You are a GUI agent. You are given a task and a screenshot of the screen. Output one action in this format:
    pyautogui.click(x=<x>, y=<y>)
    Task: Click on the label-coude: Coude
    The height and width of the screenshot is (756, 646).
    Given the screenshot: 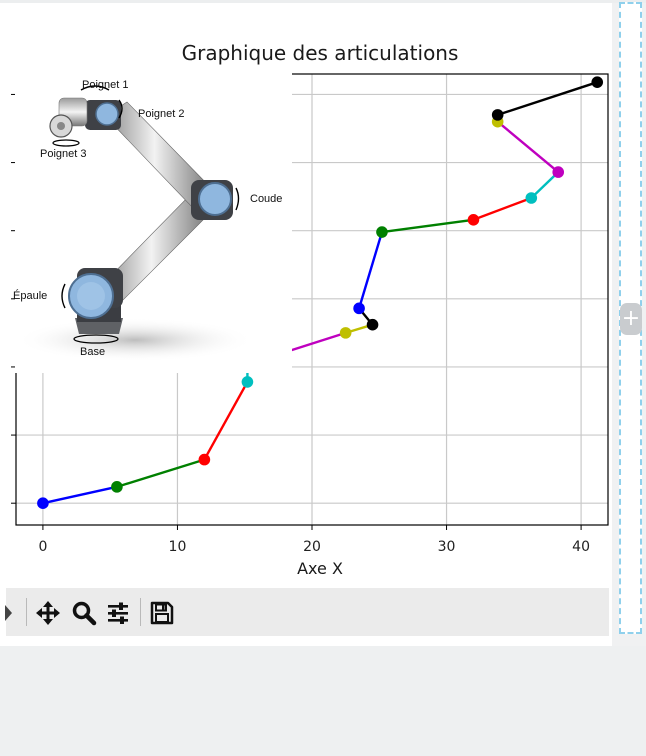 What is the action you would take?
    pyautogui.click(x=266, y=199)
    